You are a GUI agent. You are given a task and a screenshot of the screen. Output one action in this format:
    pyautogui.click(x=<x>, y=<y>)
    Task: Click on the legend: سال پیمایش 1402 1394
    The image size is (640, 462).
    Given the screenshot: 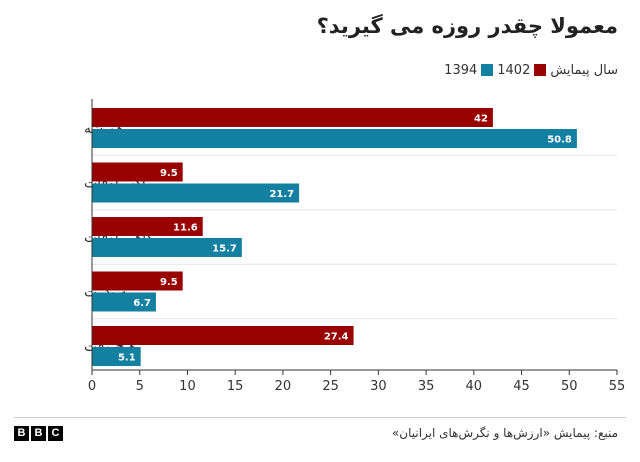 What is the action you would take?
    pyautogui.click(x=529, y=70)
    